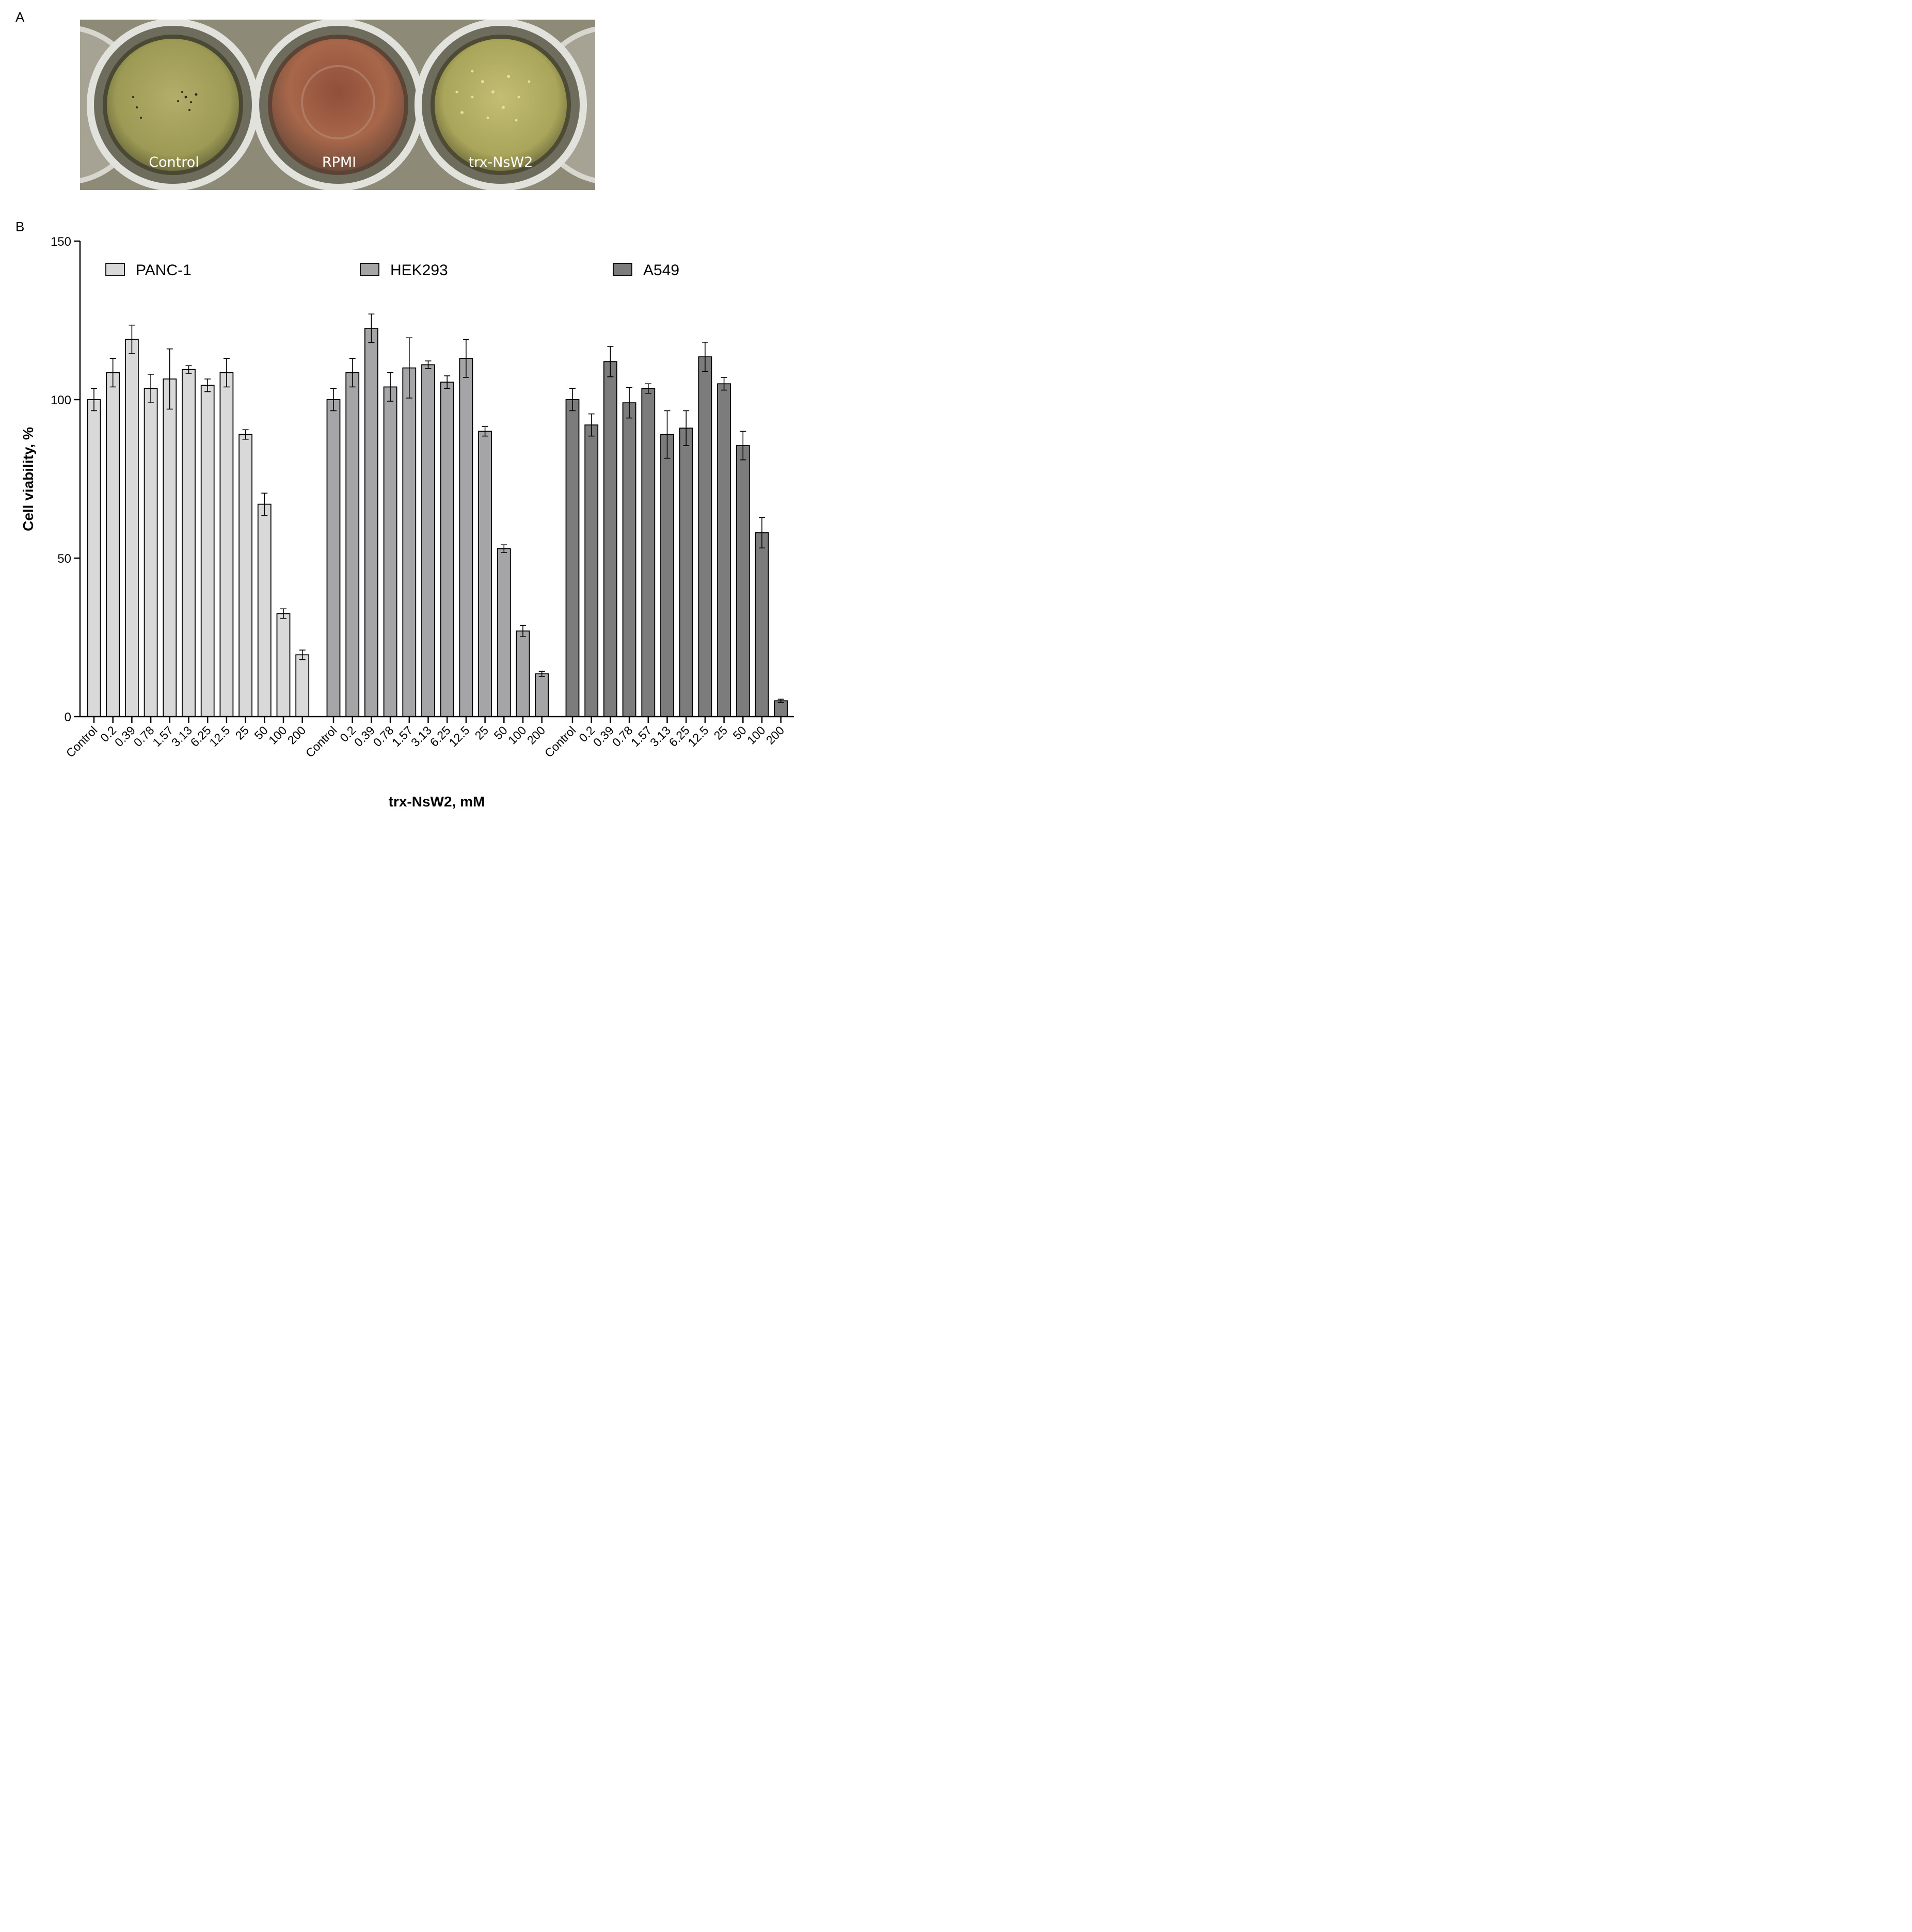  Describe the element at coordinates (339, 162) in the screenshot. I see `well-label-rpmi: RPMI` at that location.